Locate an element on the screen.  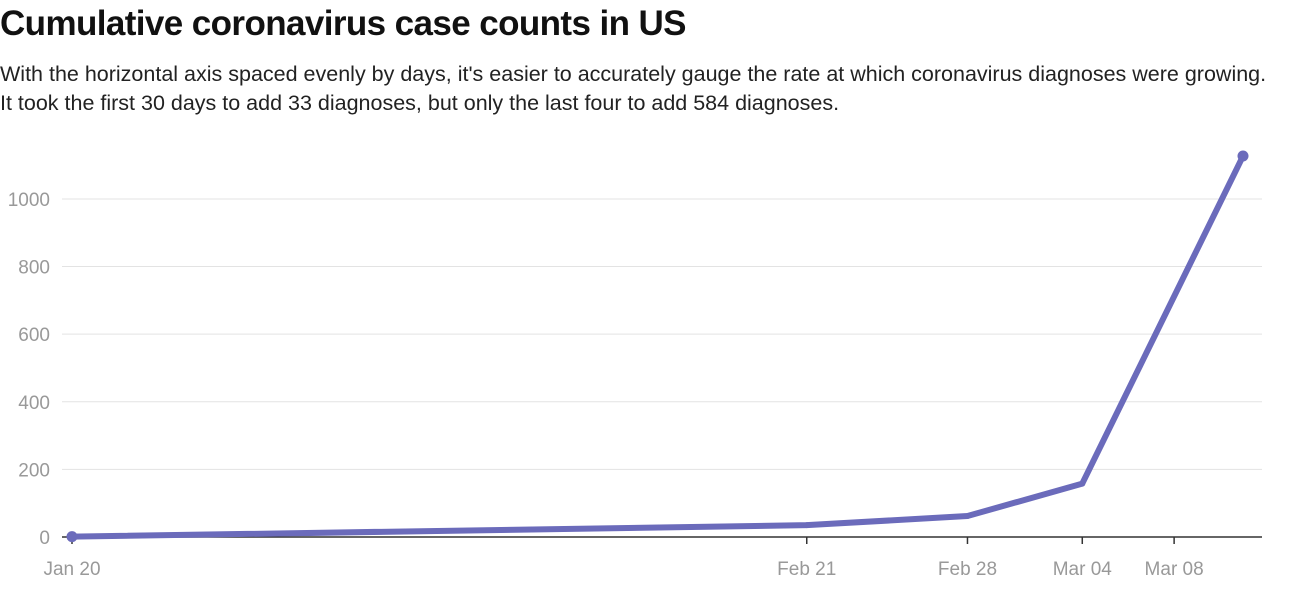
x-tick-label: Jan 20 is located at coordinates (71, 569).